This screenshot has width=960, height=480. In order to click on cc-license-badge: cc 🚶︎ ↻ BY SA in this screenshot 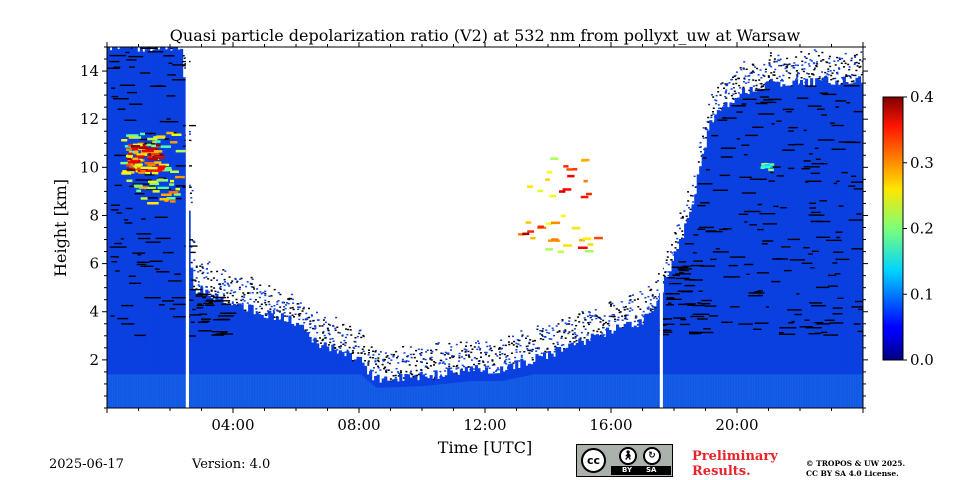, I will do `click(624, 460)`.